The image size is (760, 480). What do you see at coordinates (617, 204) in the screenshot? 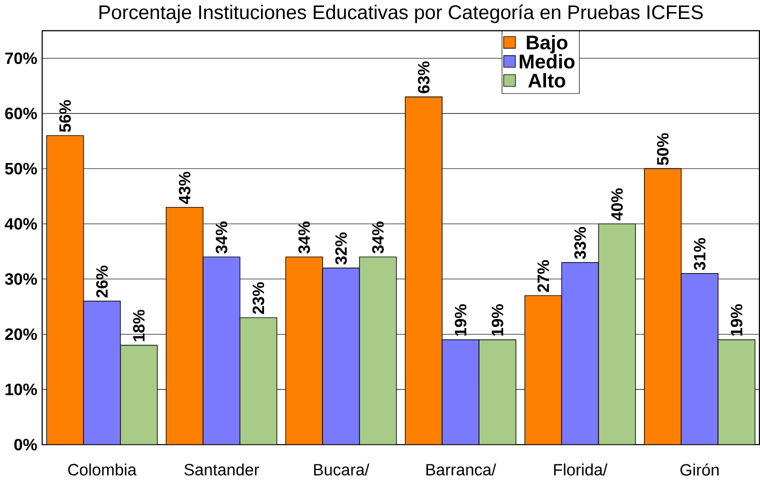
I see `data-label: 40%` at bounding box center [617, 204].